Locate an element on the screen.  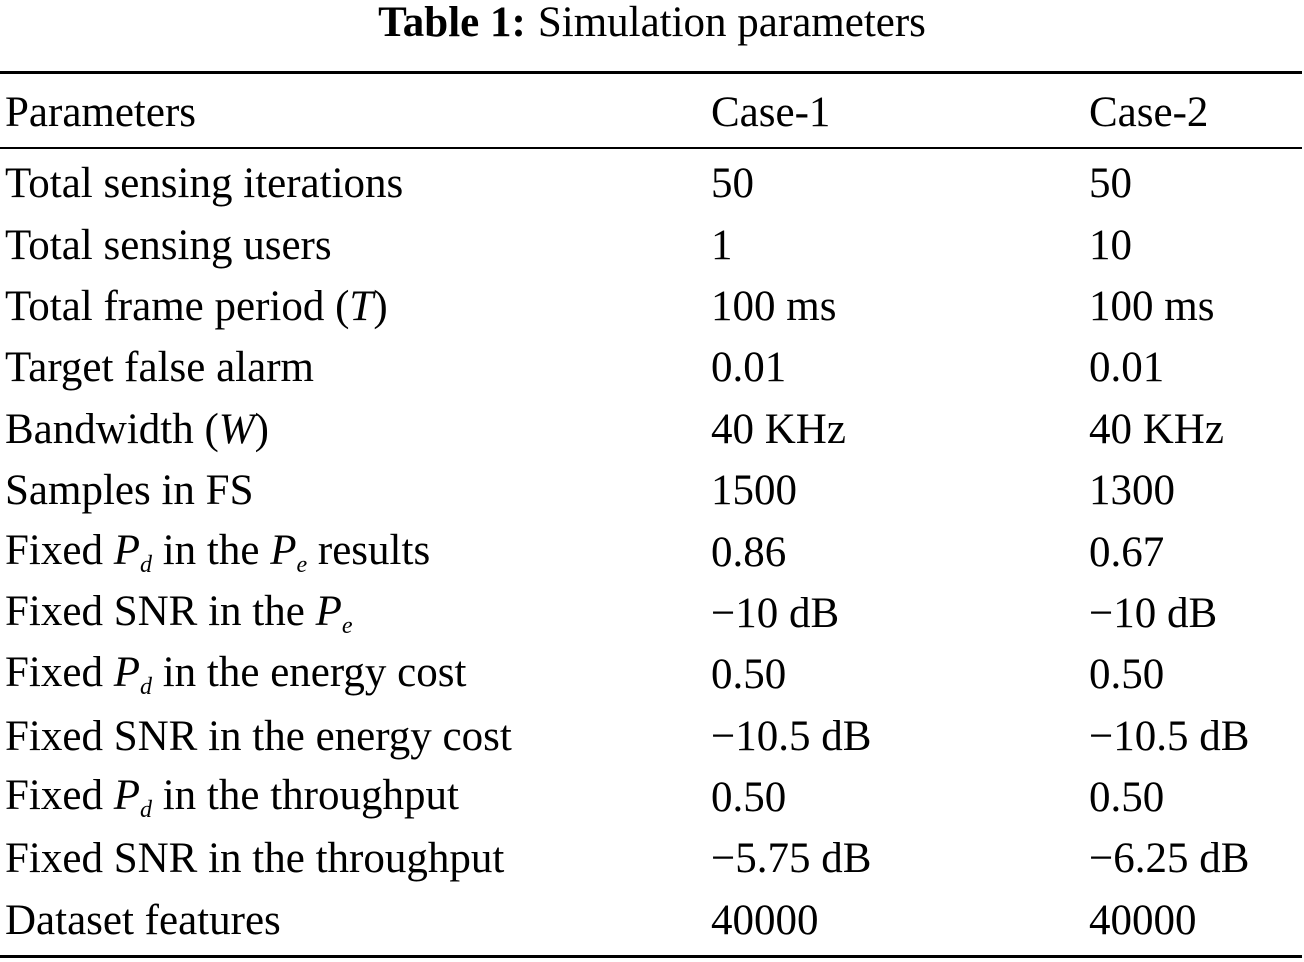
param-cell: Total frame period (T) is located at coordinates (358, 306).